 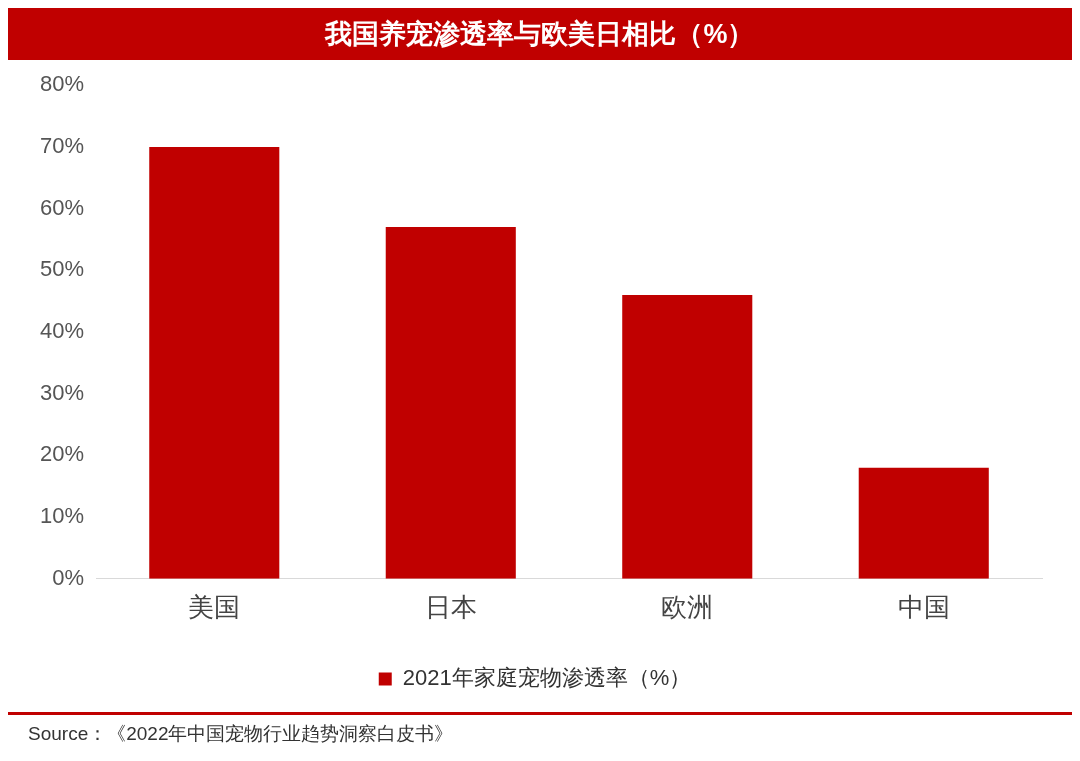 What do you see at coordinates (214, 606) in the screenshot?
I see `x-tick-label: 美国` at bounding box center [214, 606].